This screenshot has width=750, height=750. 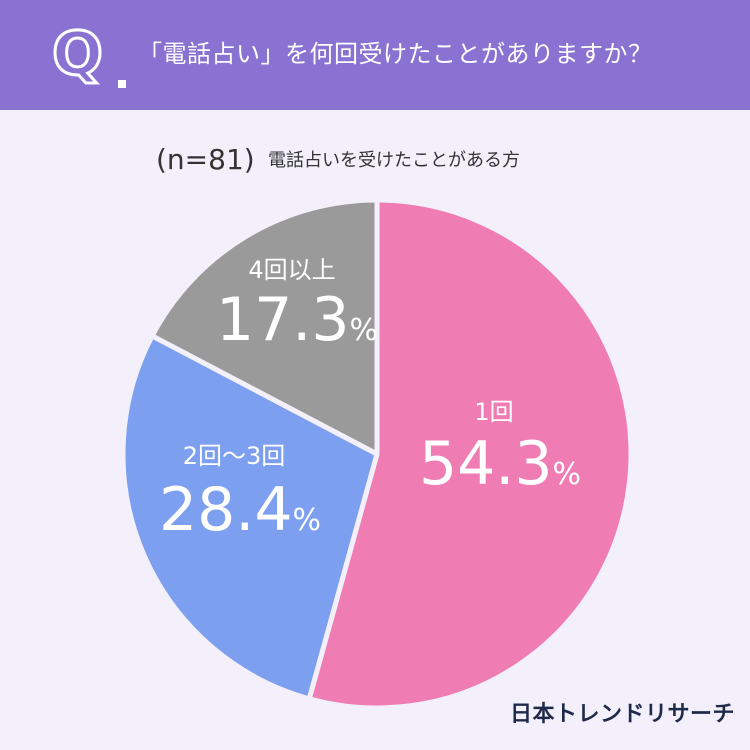 What do you see at coordinates (234, 456) in the screenshot?
I see `slice-label: 2回〜3回` at bounding box center [234, 456].